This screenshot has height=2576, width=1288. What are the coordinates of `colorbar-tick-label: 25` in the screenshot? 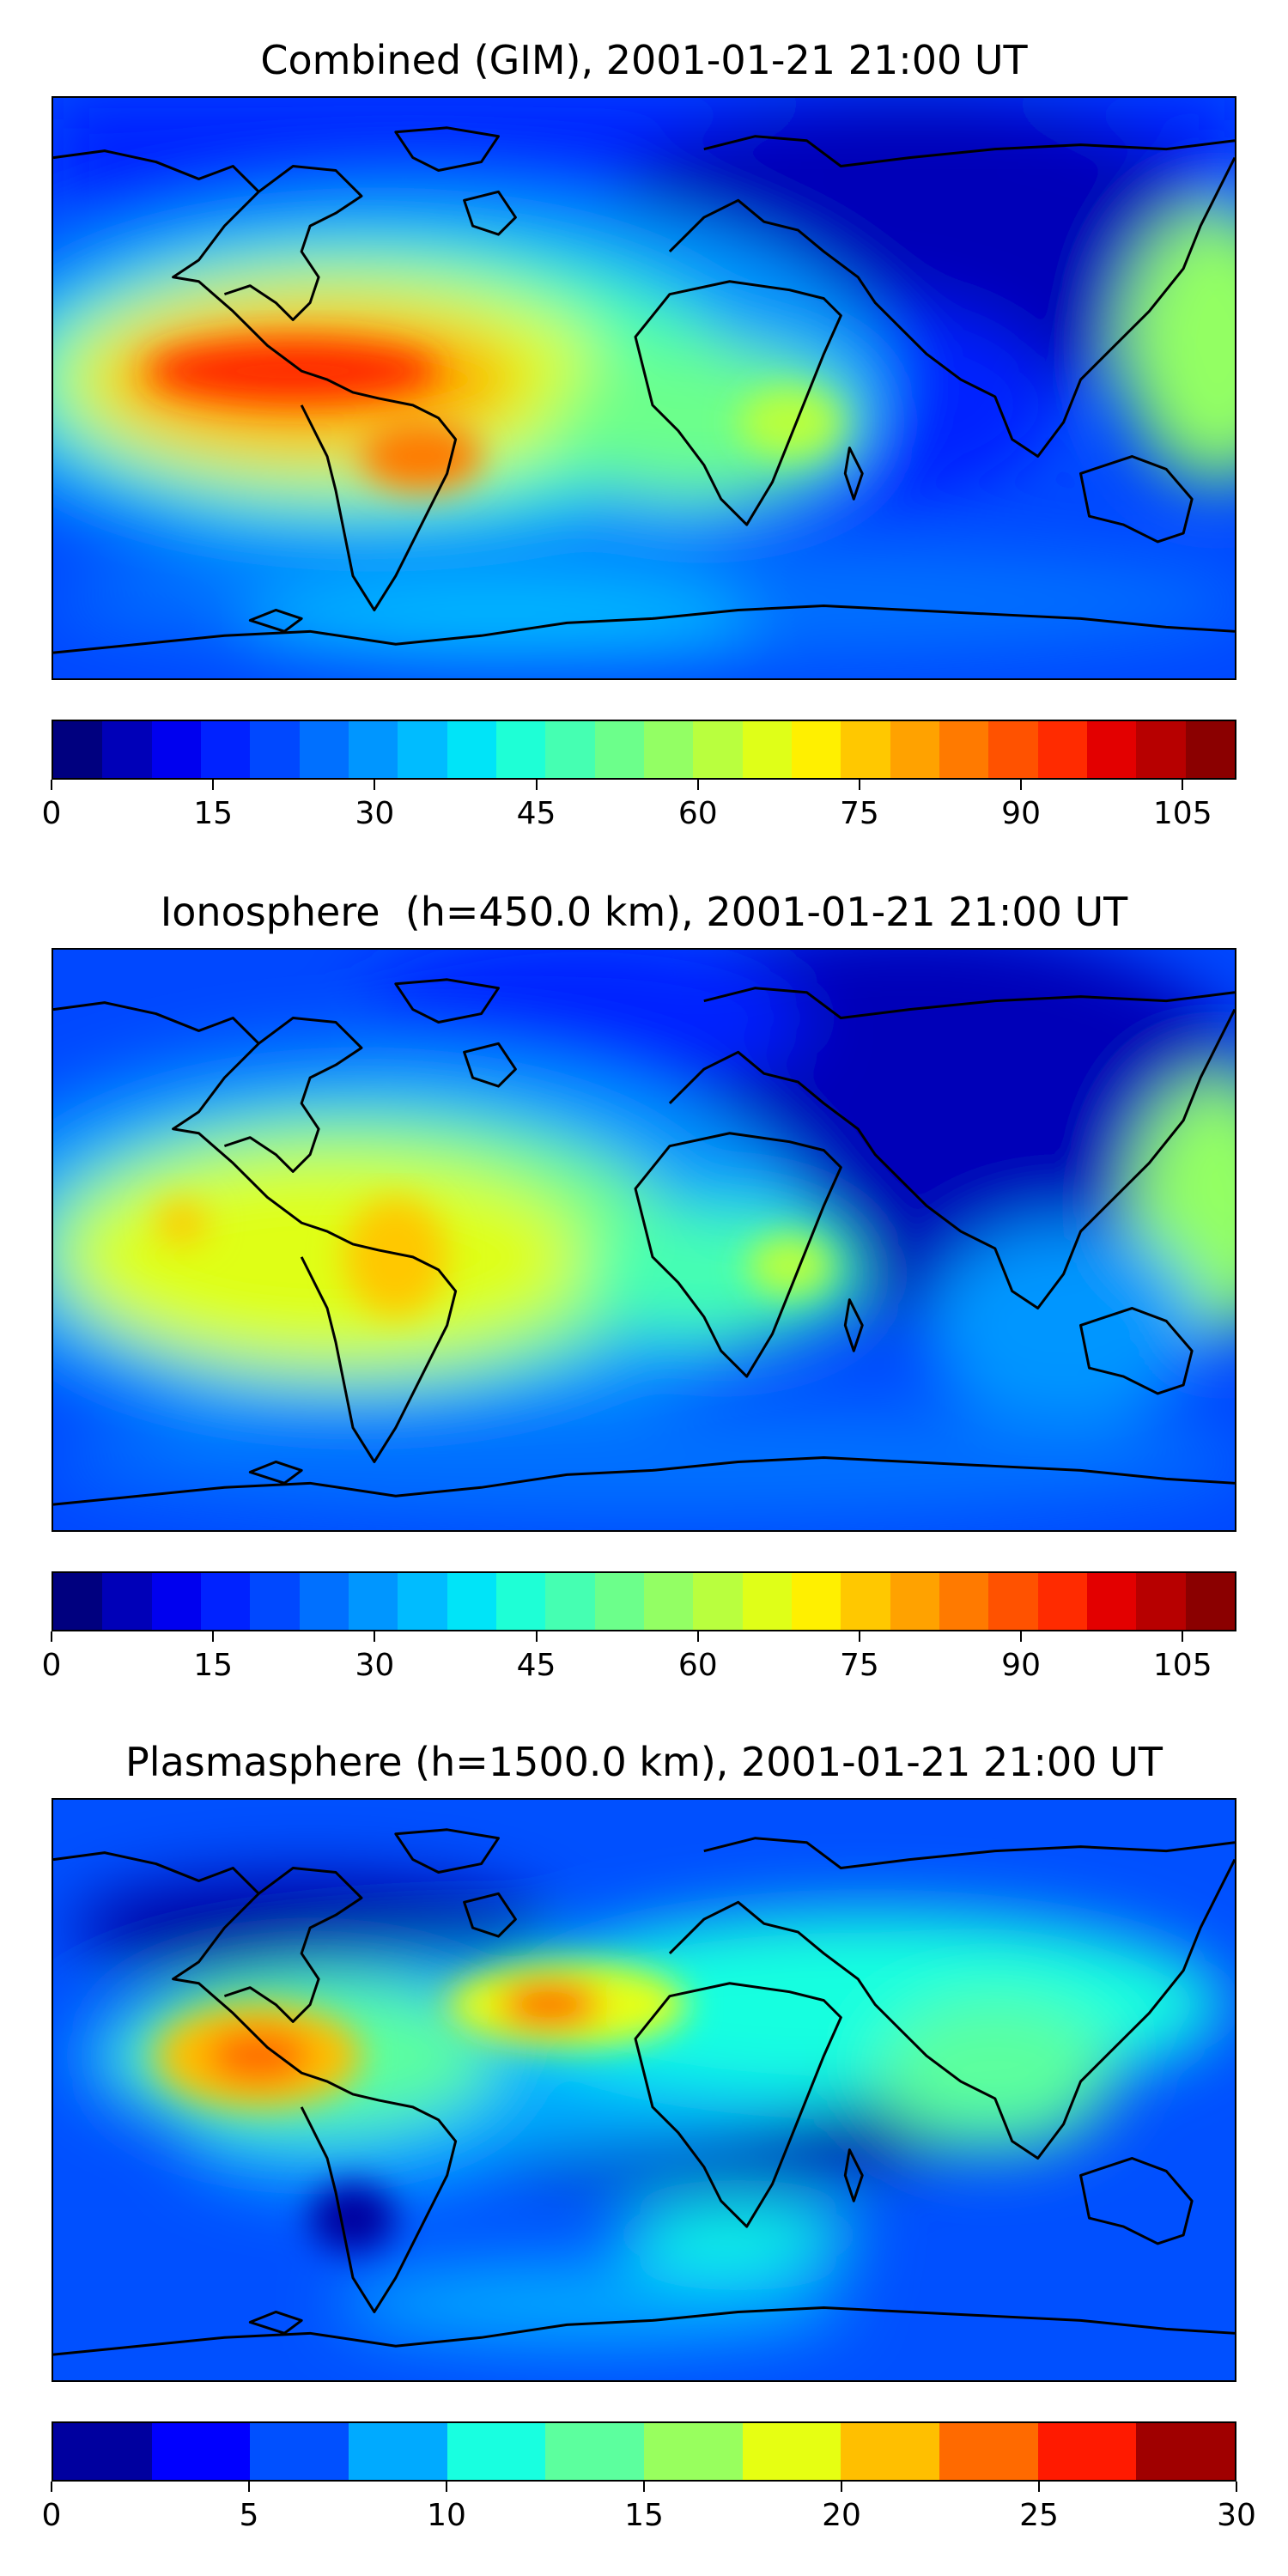 It's located at (1039, 2515).